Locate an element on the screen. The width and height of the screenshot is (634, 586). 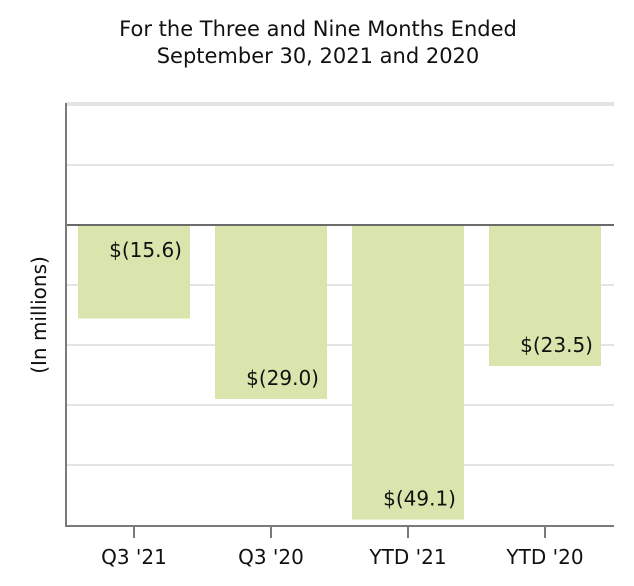
data-label-3: $(23.5) is located at coordinates (556, 345).